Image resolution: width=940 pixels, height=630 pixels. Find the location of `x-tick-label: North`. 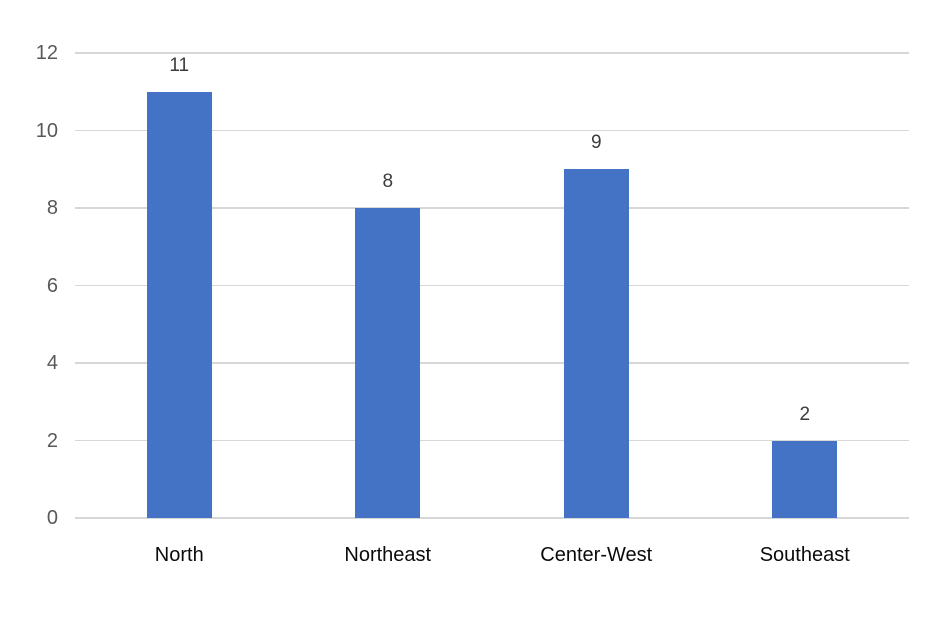

x-tick-label: North is located at coordinates (179, 555).